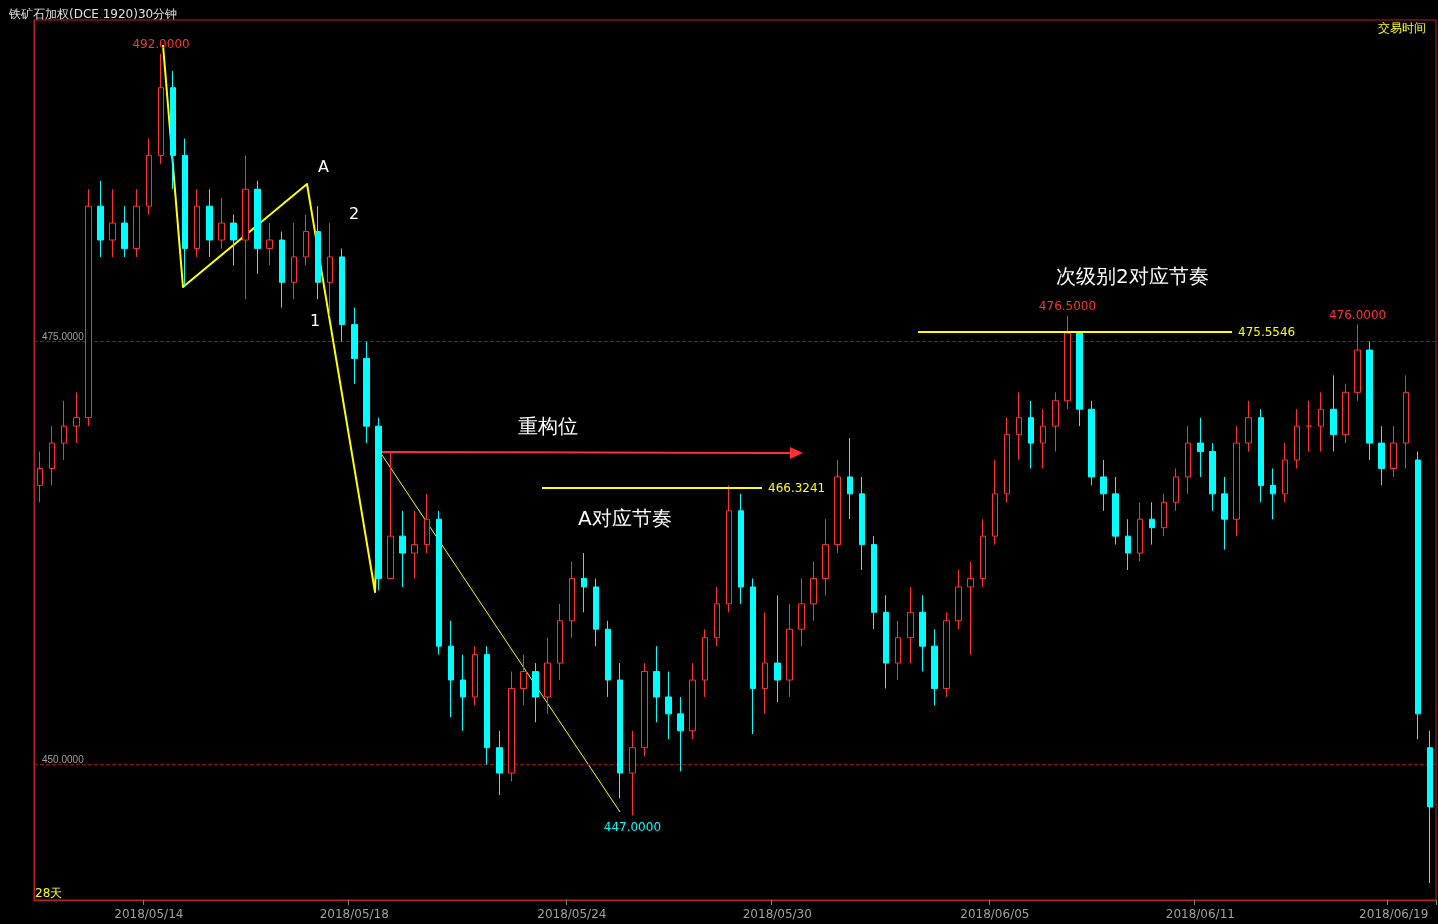  I want to click on annotation: A, so click(323, 166).